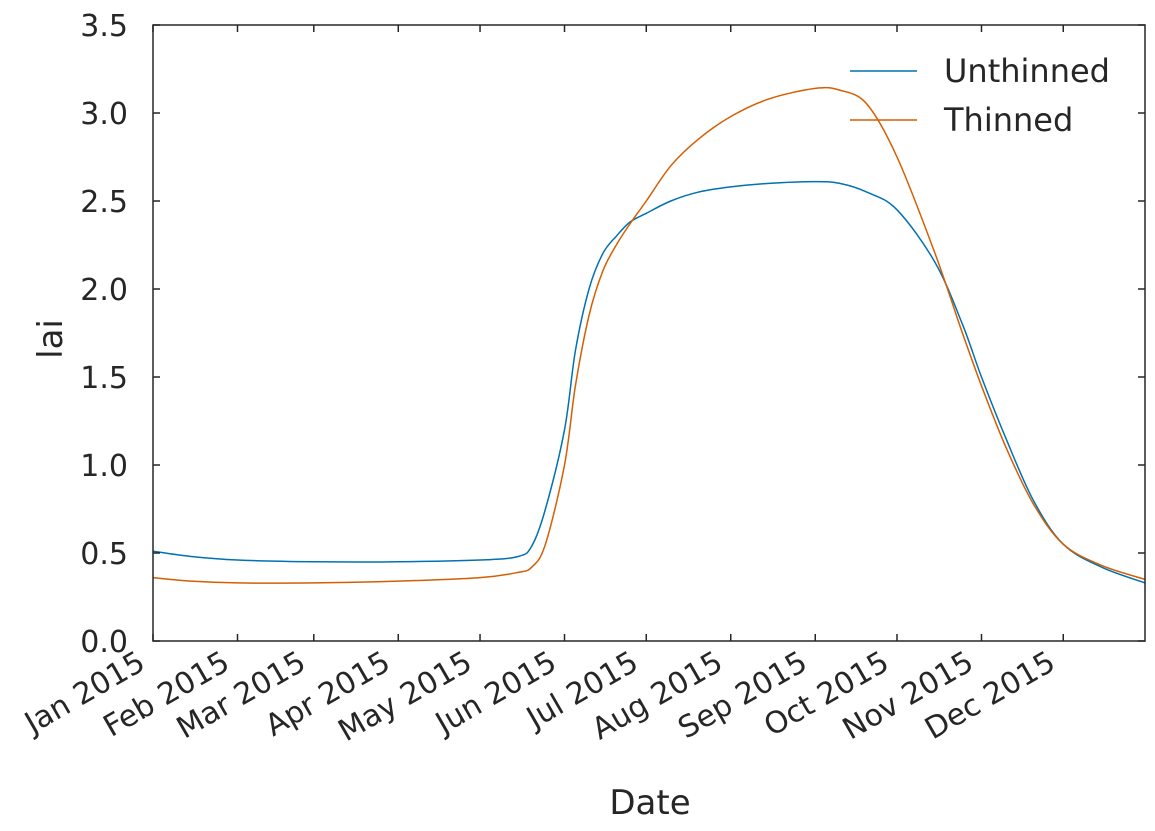 The width and height of the screenshot is (1155, 831). Describe the element at coordinates (1008, 120) in the screenshot. I see `legend-label-thinned: Thinned` at that location.